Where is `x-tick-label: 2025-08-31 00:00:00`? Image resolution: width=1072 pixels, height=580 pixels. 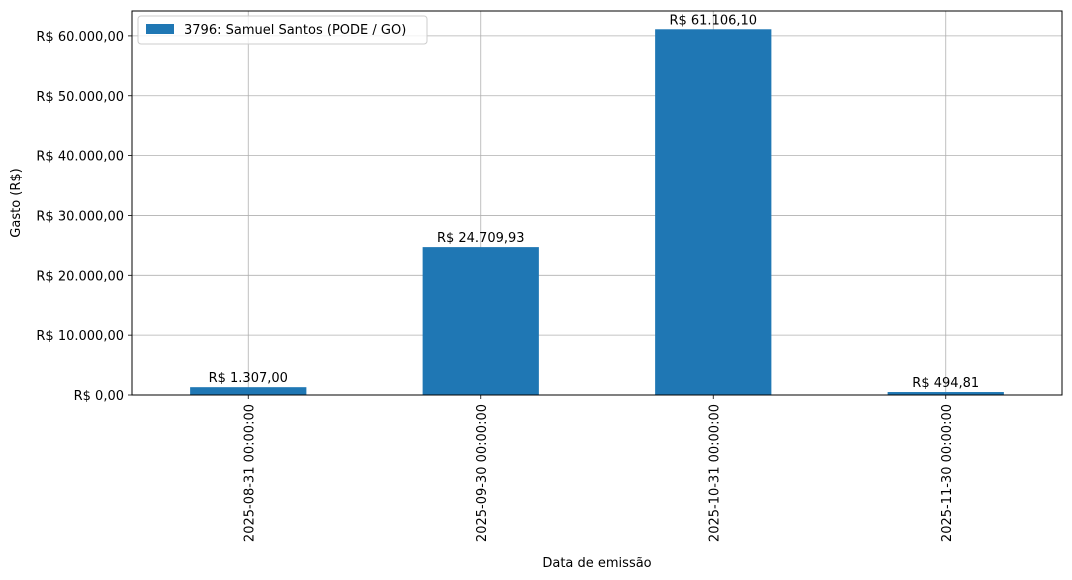
x-tick-label: 2025-08-31 00:00:00 is located at coordinates (249, 473).